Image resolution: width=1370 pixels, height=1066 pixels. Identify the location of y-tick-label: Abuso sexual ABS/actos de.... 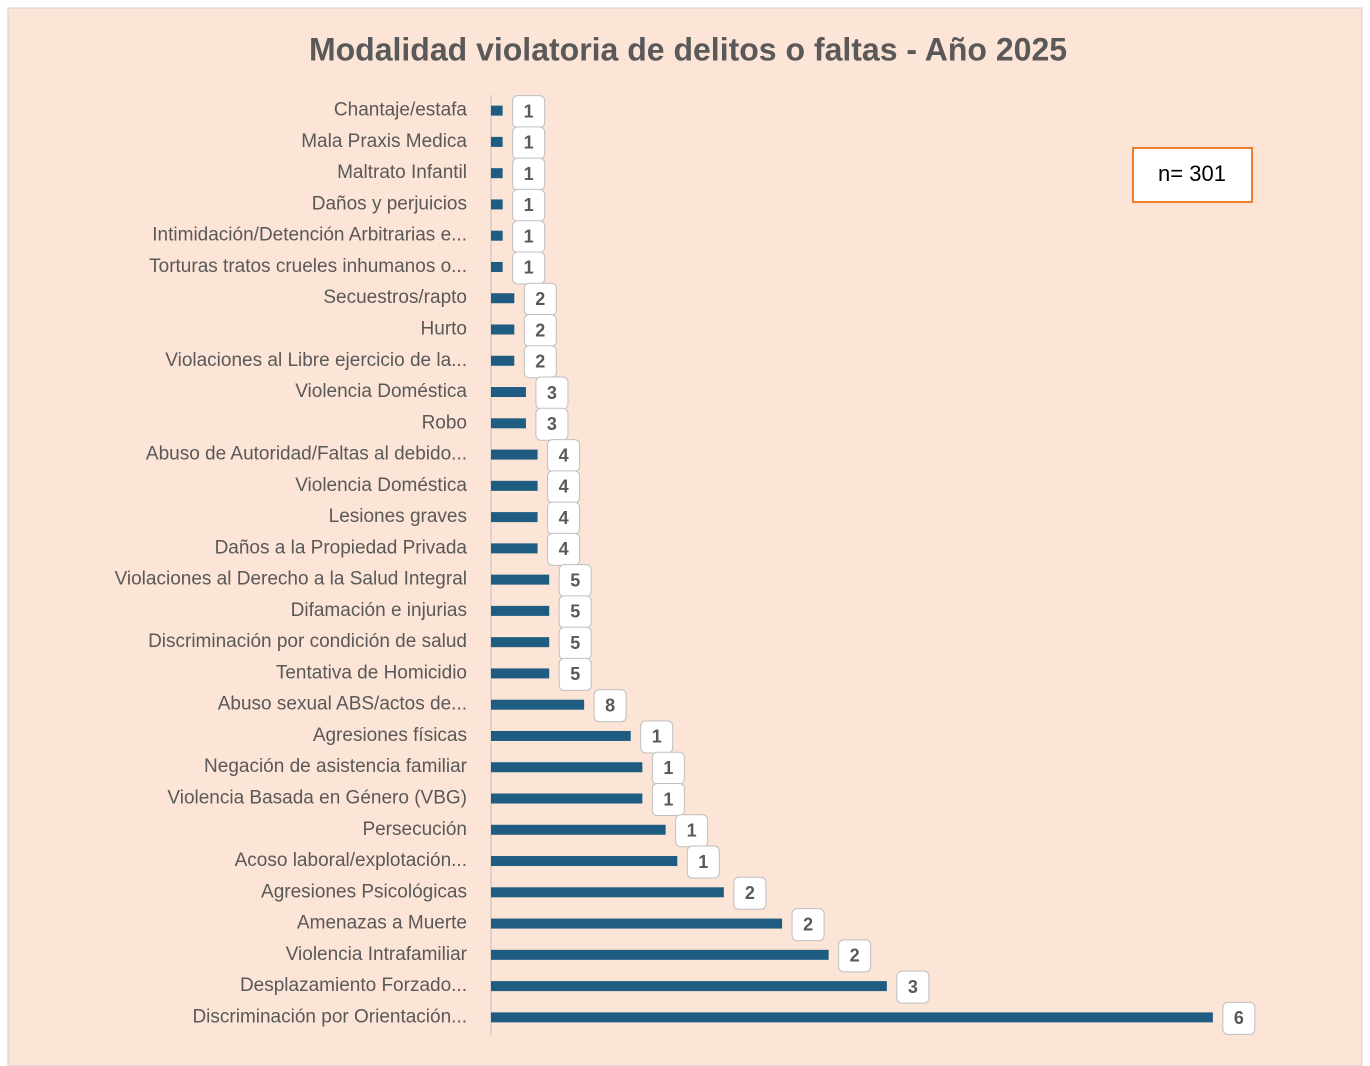
(342, 704).